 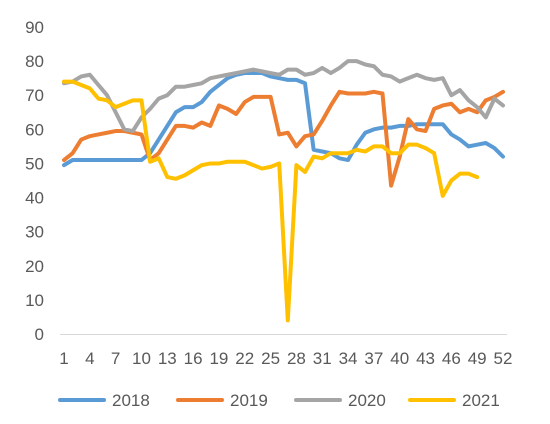 What do you see at coordinates (63, 358) in the screenshot?
I see `x-tick-label: 1` at bounding box center [63, 358].